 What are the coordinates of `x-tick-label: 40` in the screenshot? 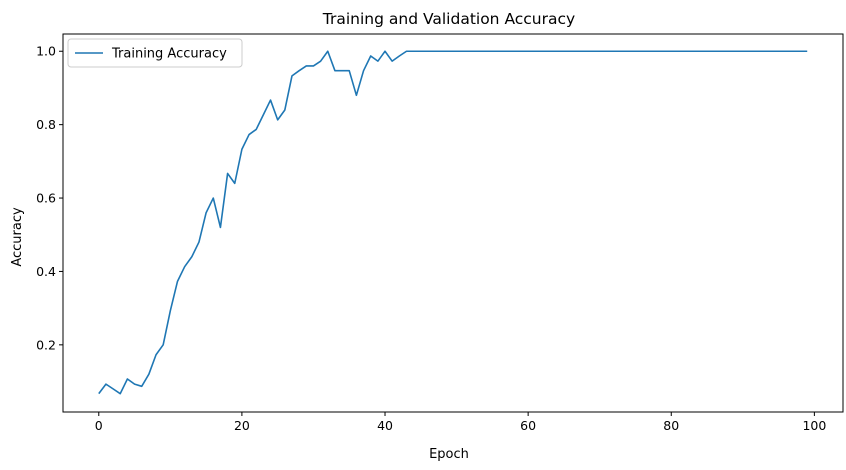 It's located at (385, 425).